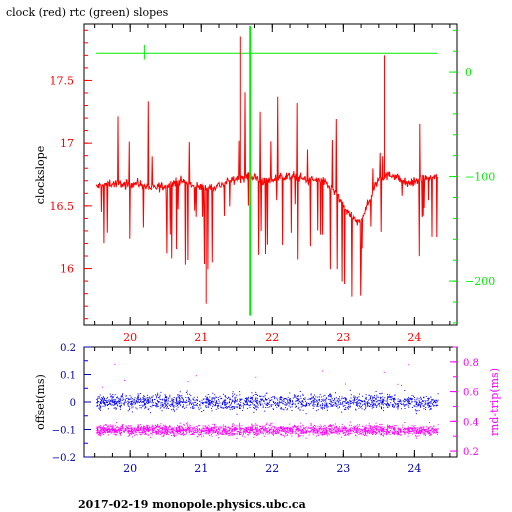 Image resolution: width=512 pixels, height=512 pixels. I want to click on footer-text: 2017-02-19 monopole.physics.ubc.ca, so click(192, 504).